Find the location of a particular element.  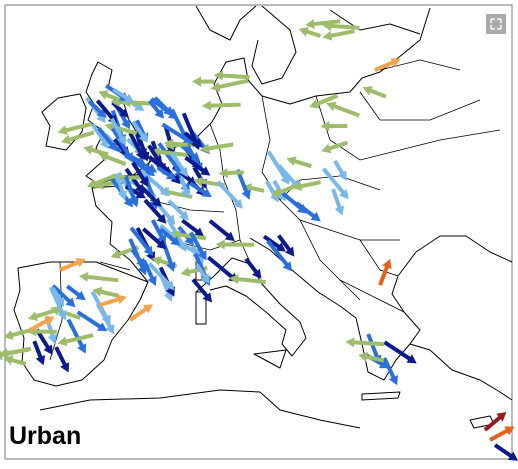

expand-button is located at coordinates (496, 24).